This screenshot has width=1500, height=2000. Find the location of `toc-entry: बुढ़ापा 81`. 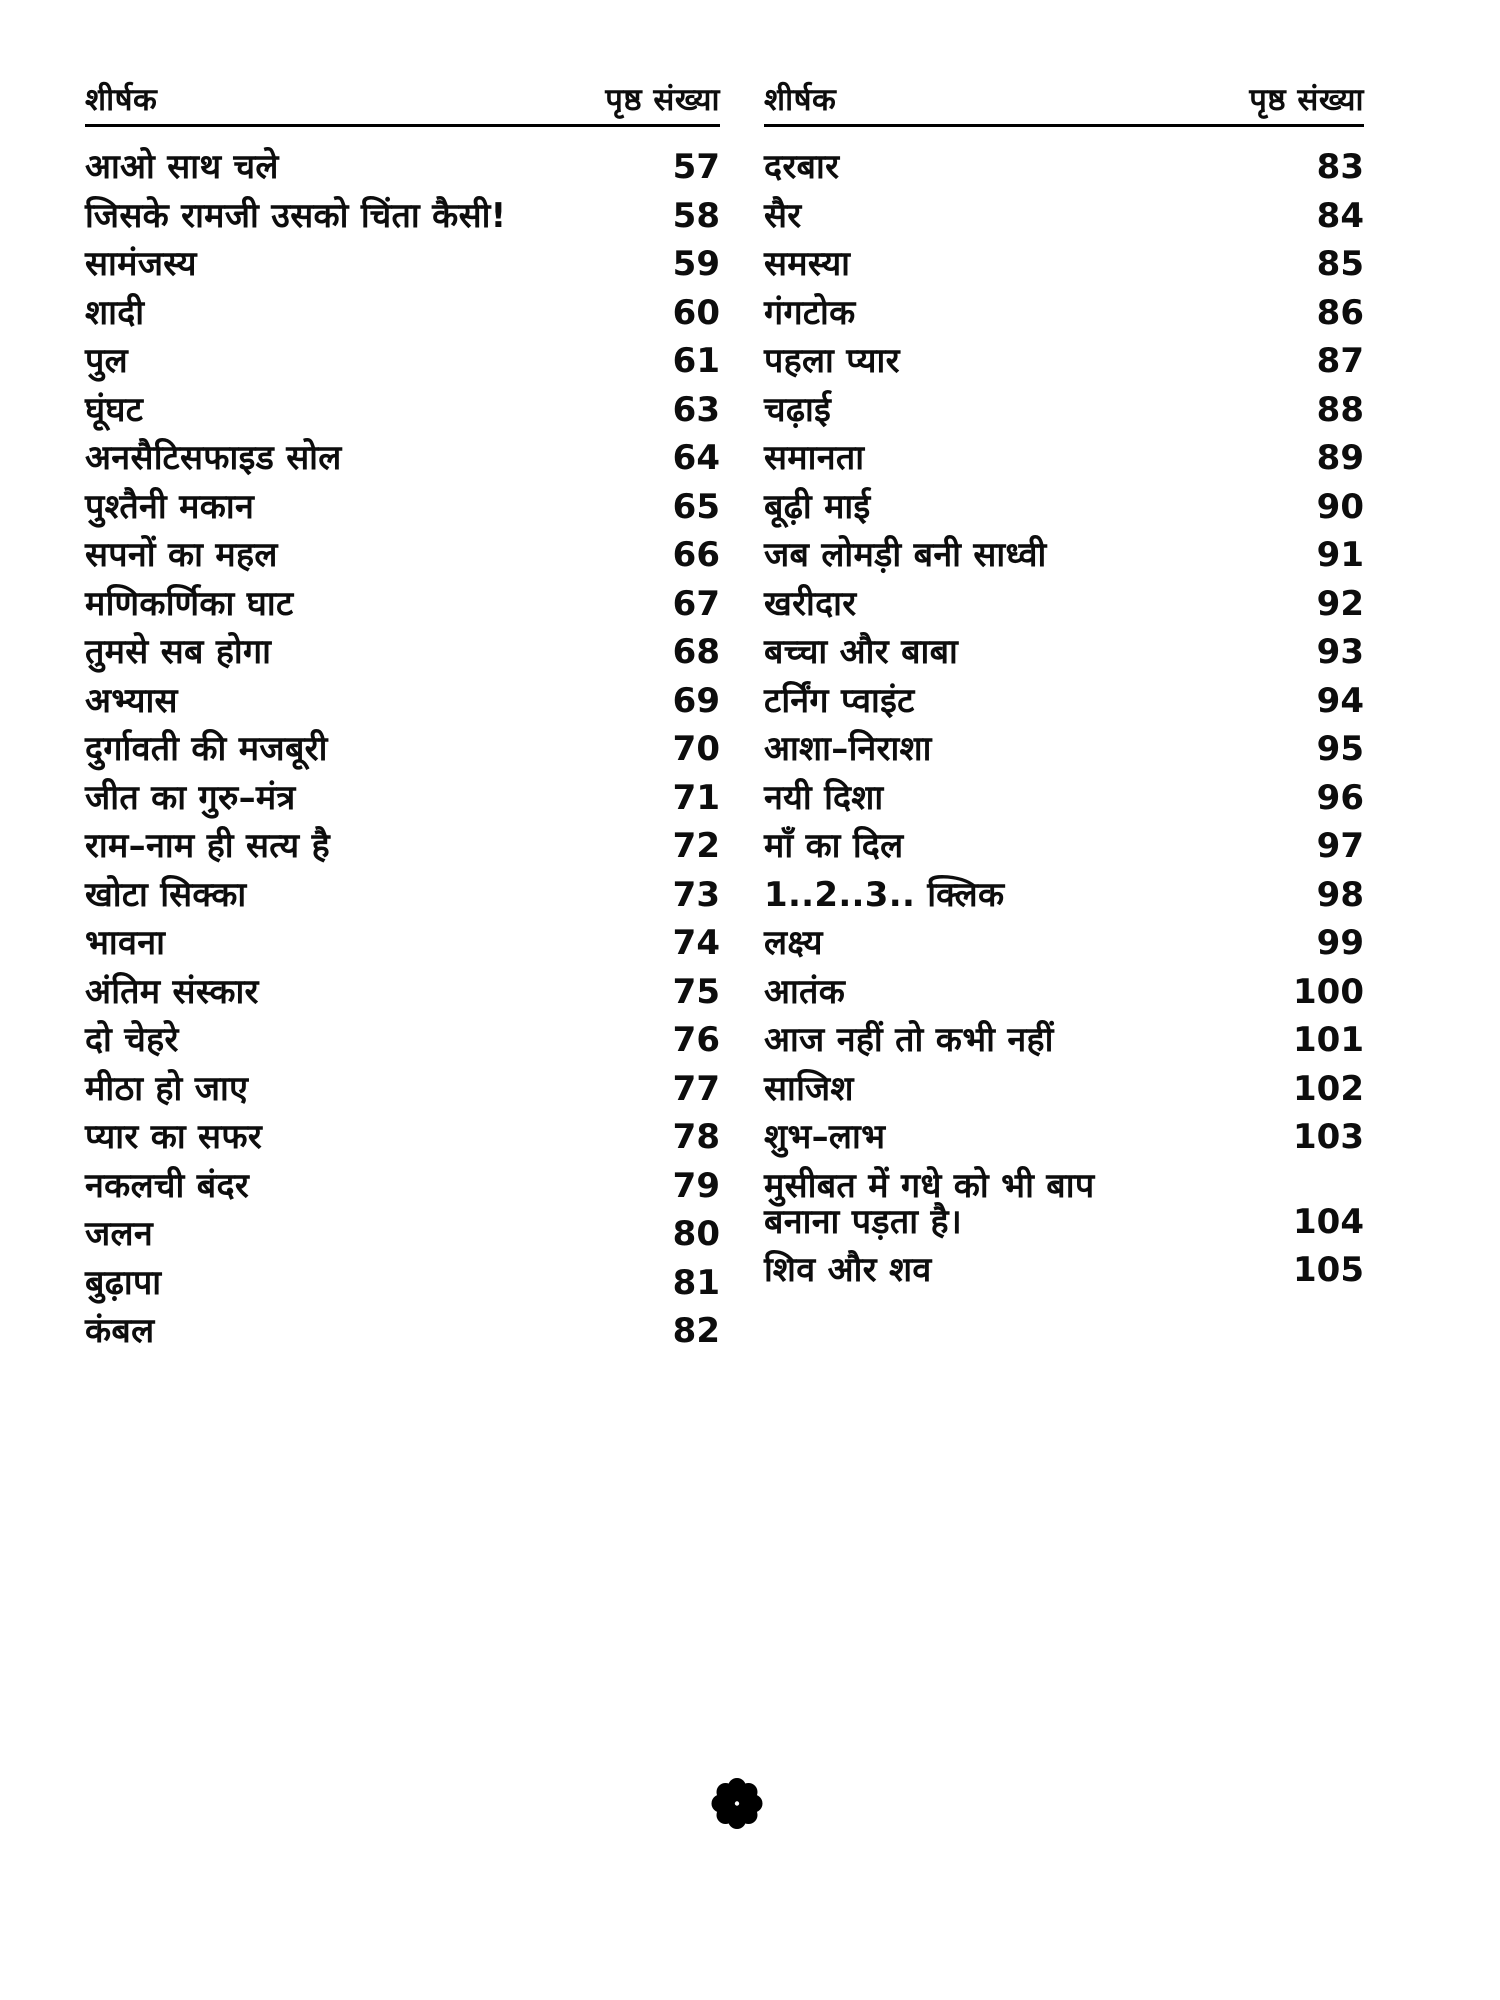

toc-entry: बुढ़ापा 81 is located at coordinates (402, 1283).